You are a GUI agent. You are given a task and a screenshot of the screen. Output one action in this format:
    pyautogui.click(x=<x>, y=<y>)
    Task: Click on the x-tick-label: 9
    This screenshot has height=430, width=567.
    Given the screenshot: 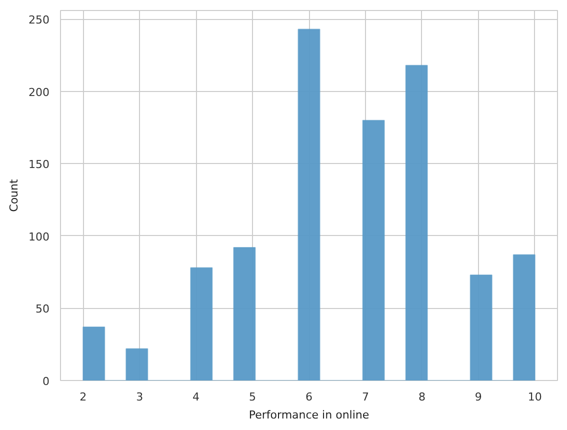 What is the action you would take?
    pyautogui.click(x=478, y=397)
    